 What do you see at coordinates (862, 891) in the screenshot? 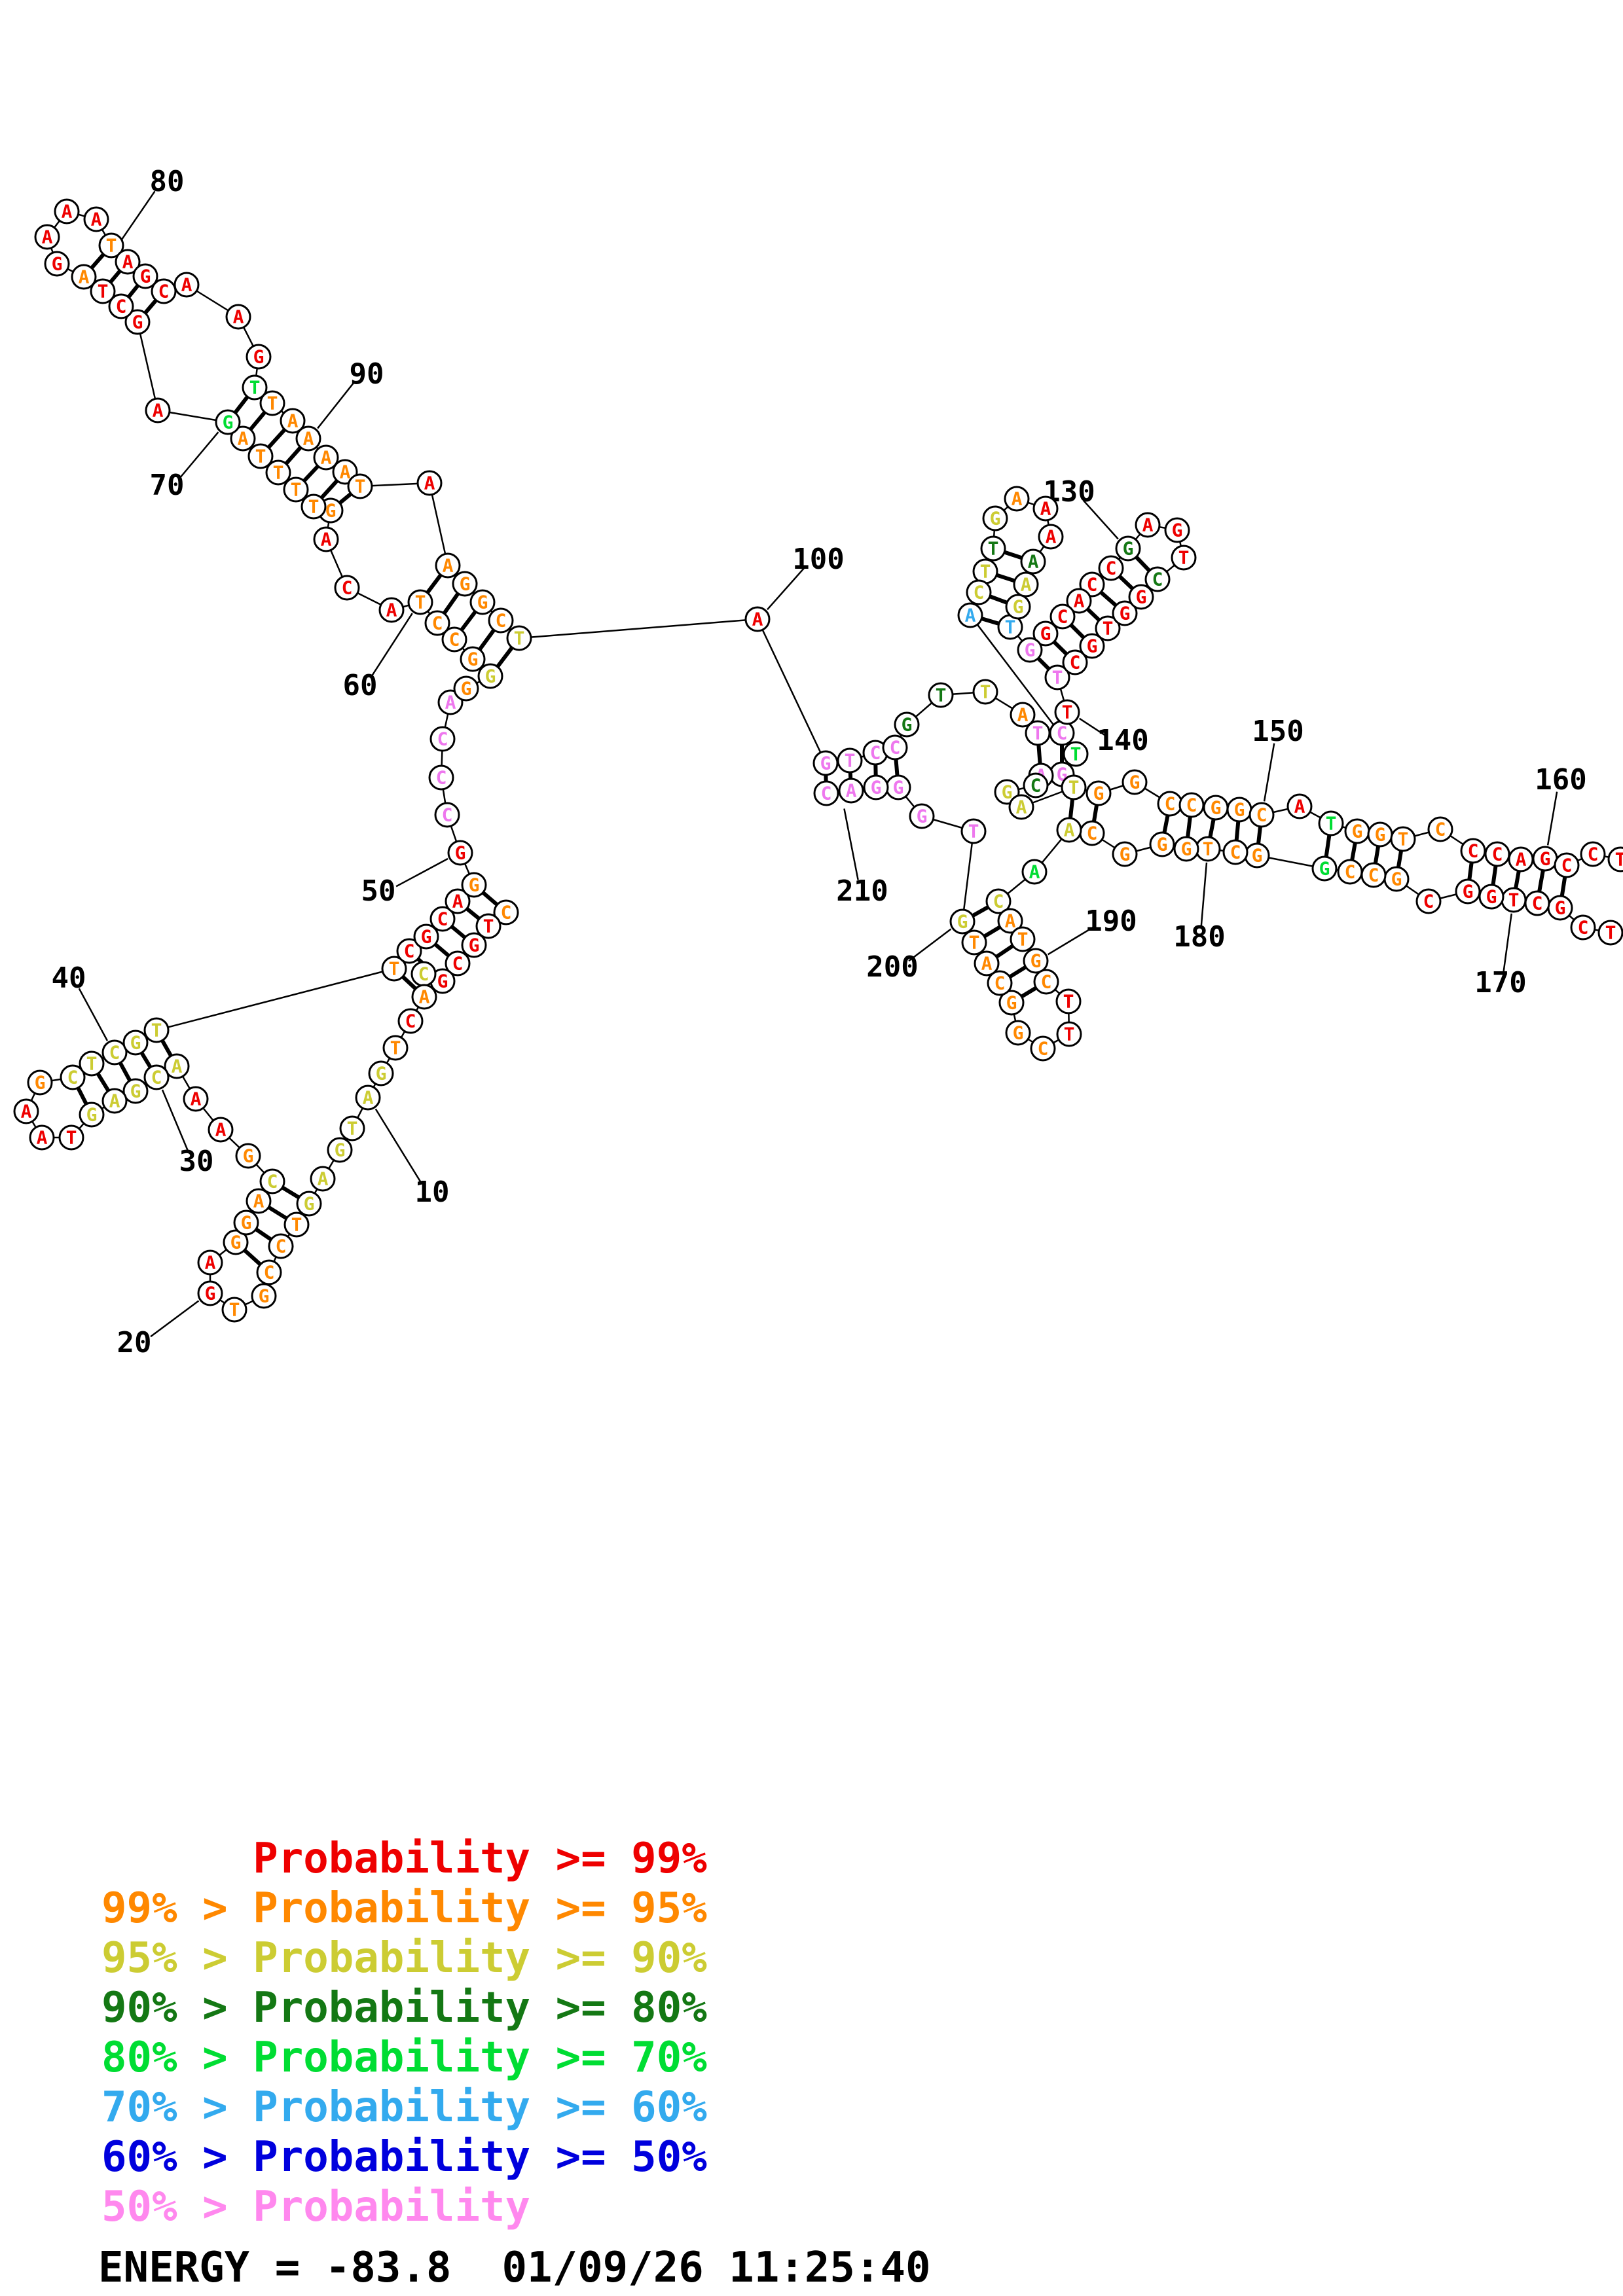
I see `position-label: 210` at bounding box center [862, 891].